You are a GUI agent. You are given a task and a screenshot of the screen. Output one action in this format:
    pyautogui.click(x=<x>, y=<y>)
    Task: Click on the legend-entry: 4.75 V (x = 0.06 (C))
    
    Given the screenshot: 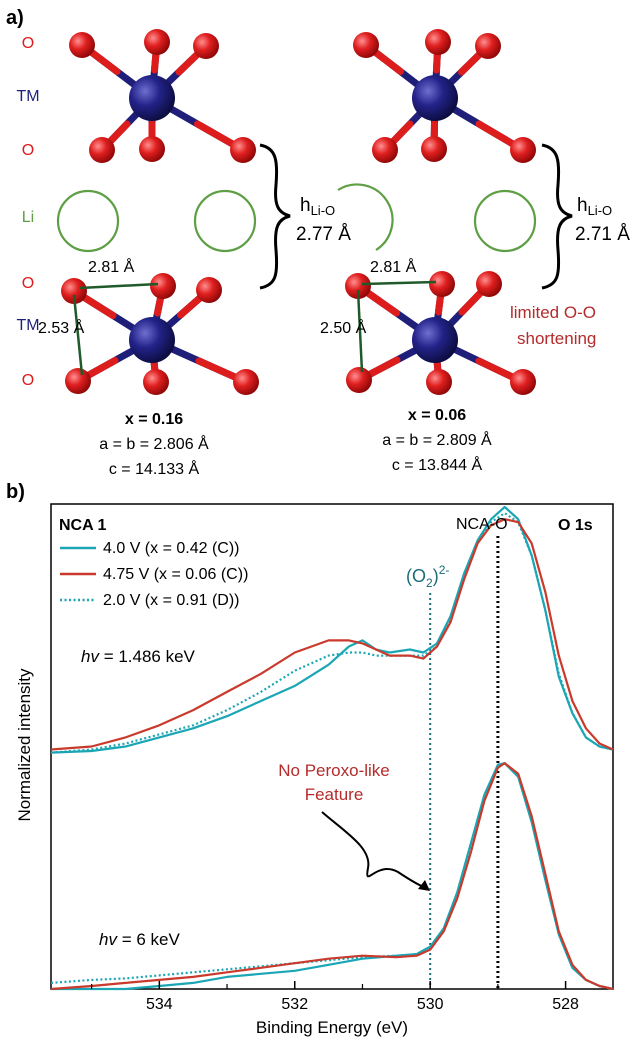 What is the action you would take?
    pyautogui.click(x=175, y=574)
    